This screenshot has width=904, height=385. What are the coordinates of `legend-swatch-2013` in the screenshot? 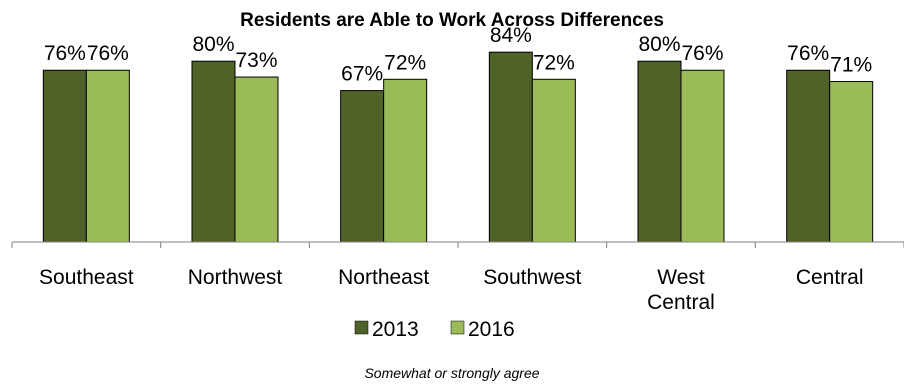 It's located at (361, 327).